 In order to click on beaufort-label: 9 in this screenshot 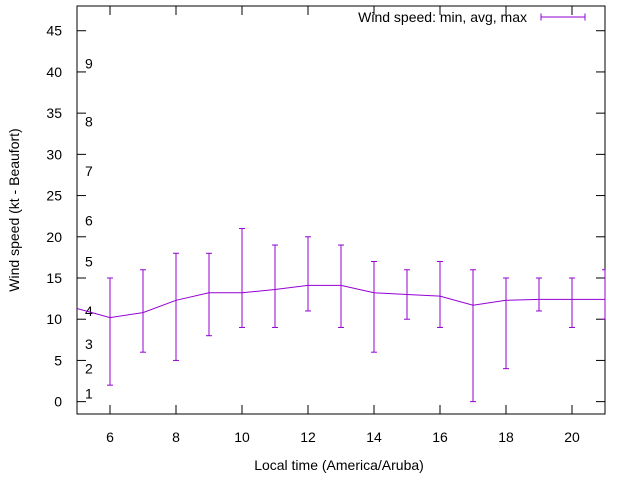, I will do `click(89, 64)`.